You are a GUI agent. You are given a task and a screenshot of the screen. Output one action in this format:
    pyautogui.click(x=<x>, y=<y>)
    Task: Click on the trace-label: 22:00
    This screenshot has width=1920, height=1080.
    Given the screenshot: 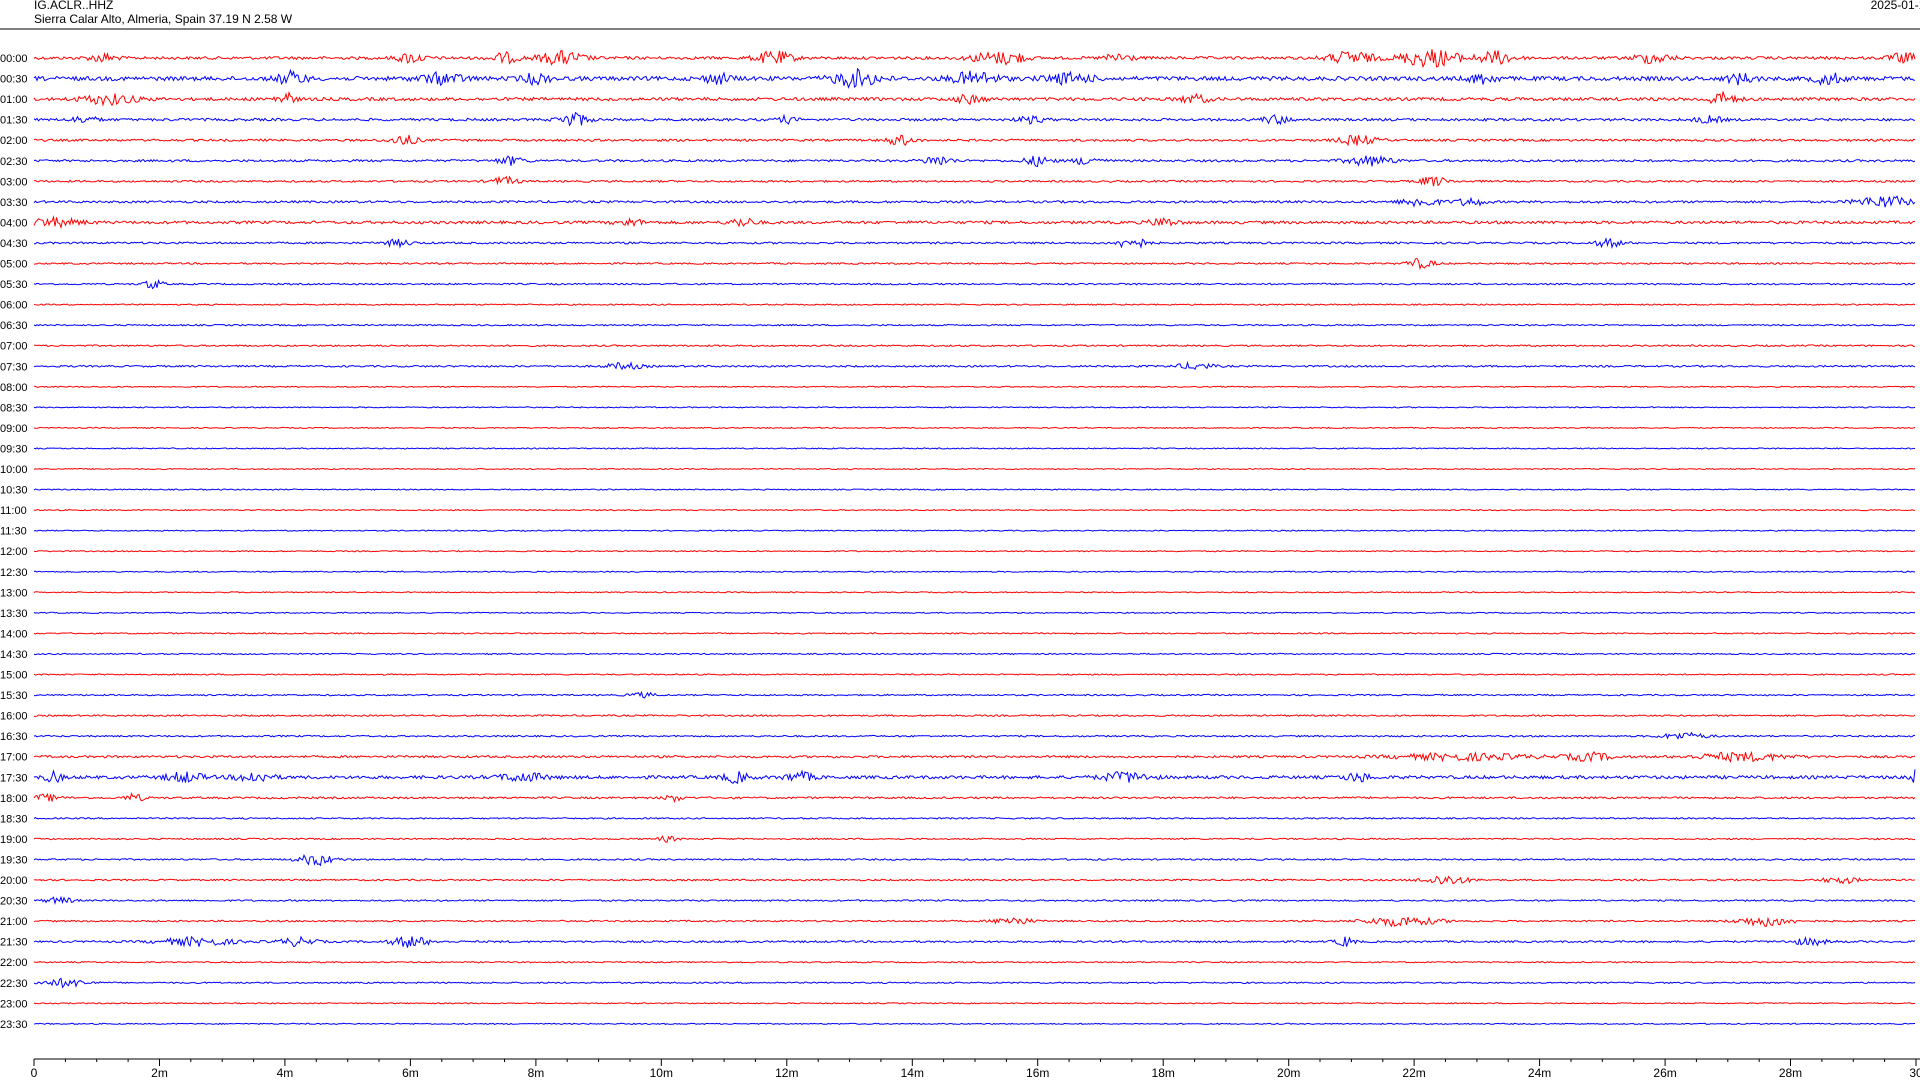 What is the action you would take?
    pyautogui.click(x=14, y=963)
    